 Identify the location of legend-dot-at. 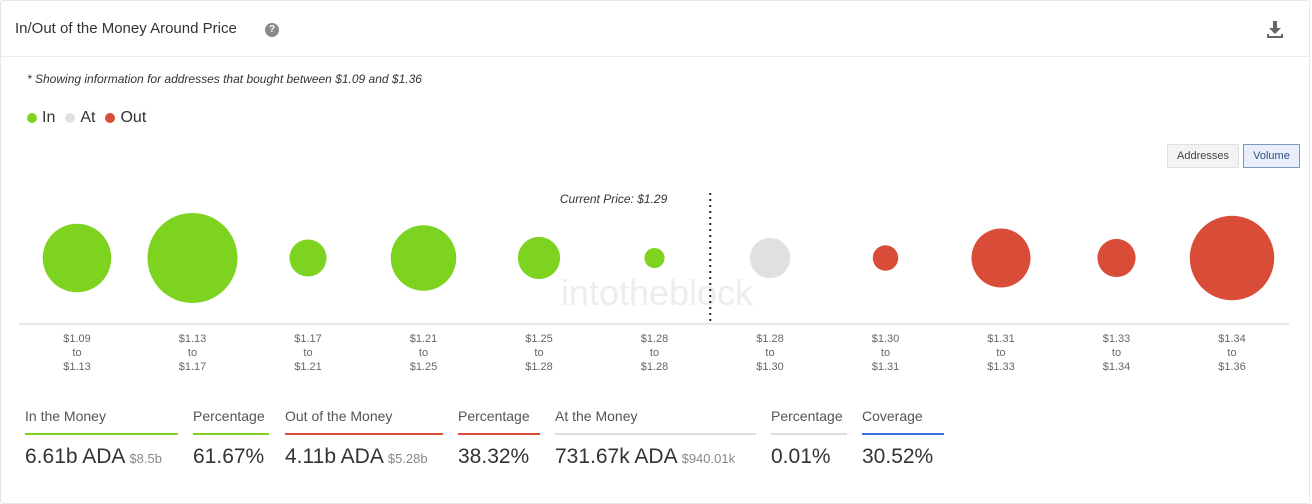
(70, 118).